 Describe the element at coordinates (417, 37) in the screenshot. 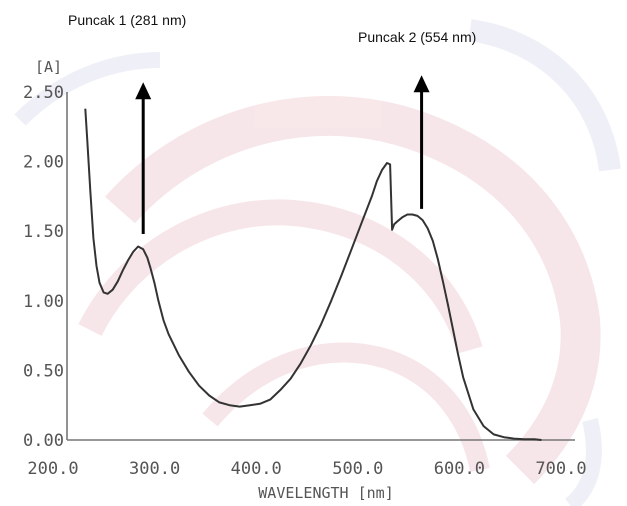

I see `peak-label: Puncak 2 (554 nm)` at that location.